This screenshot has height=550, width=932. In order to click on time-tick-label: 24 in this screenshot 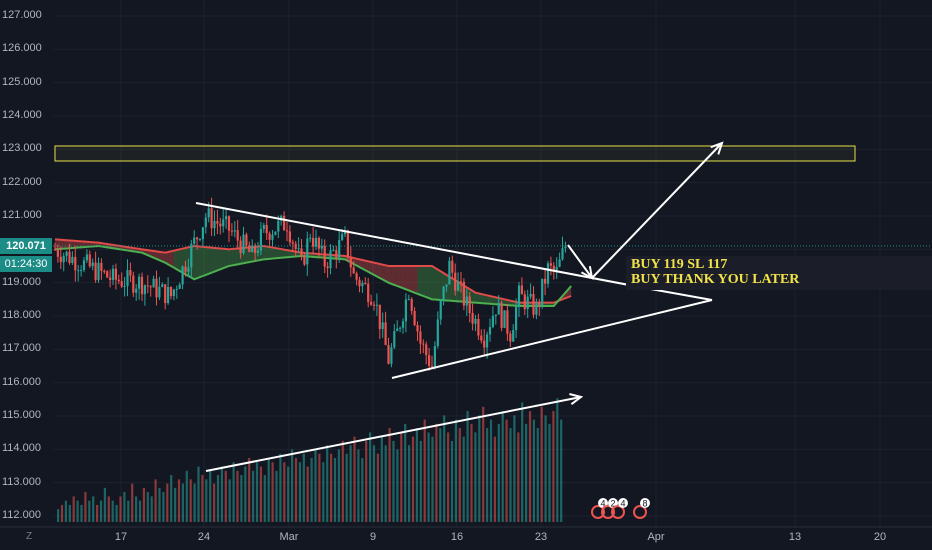, I will do `click(204, 537)`.